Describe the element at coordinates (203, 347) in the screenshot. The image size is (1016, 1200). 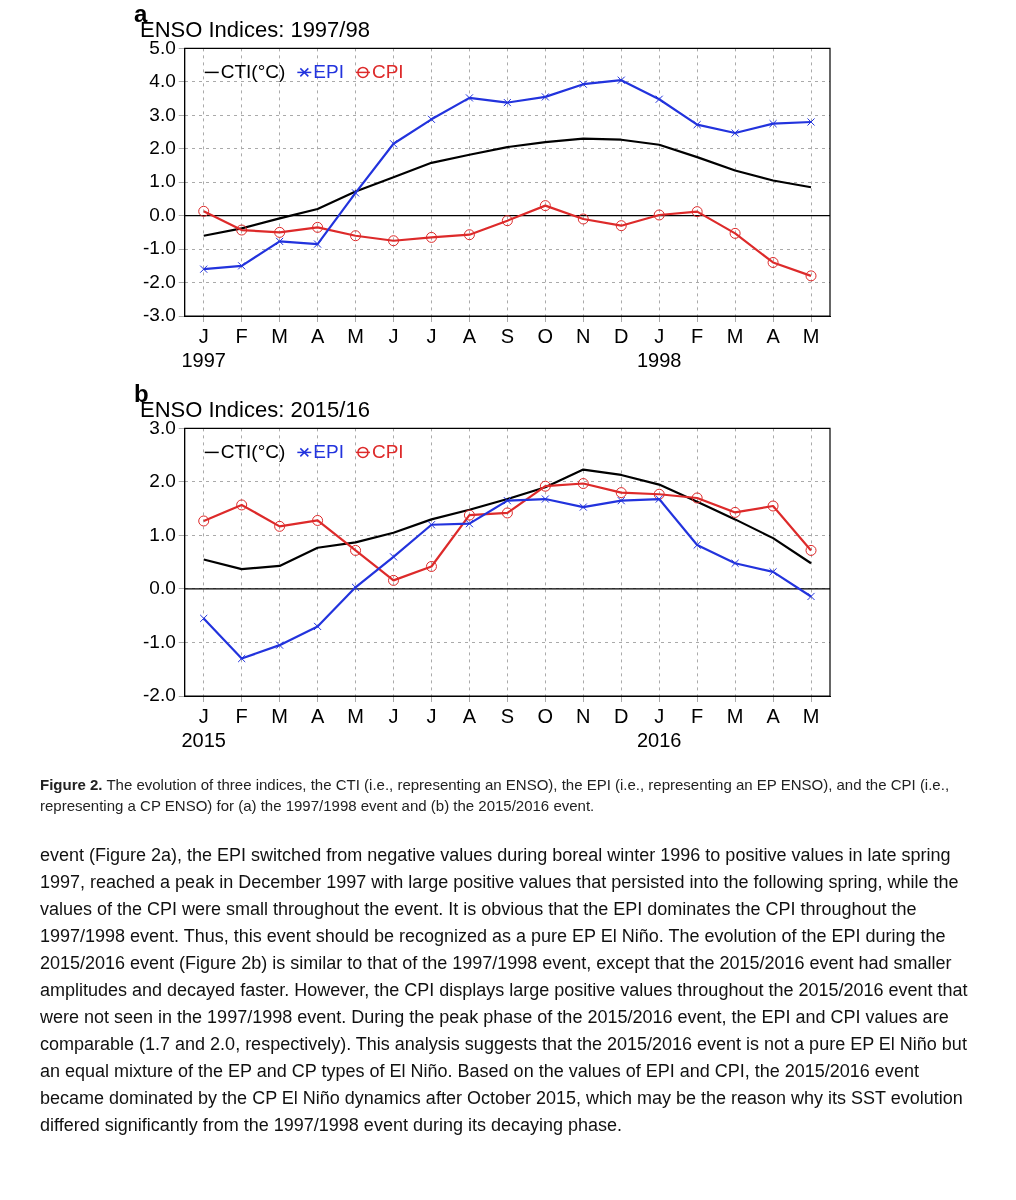
I see `x-tick-label: J 1997` at that location.